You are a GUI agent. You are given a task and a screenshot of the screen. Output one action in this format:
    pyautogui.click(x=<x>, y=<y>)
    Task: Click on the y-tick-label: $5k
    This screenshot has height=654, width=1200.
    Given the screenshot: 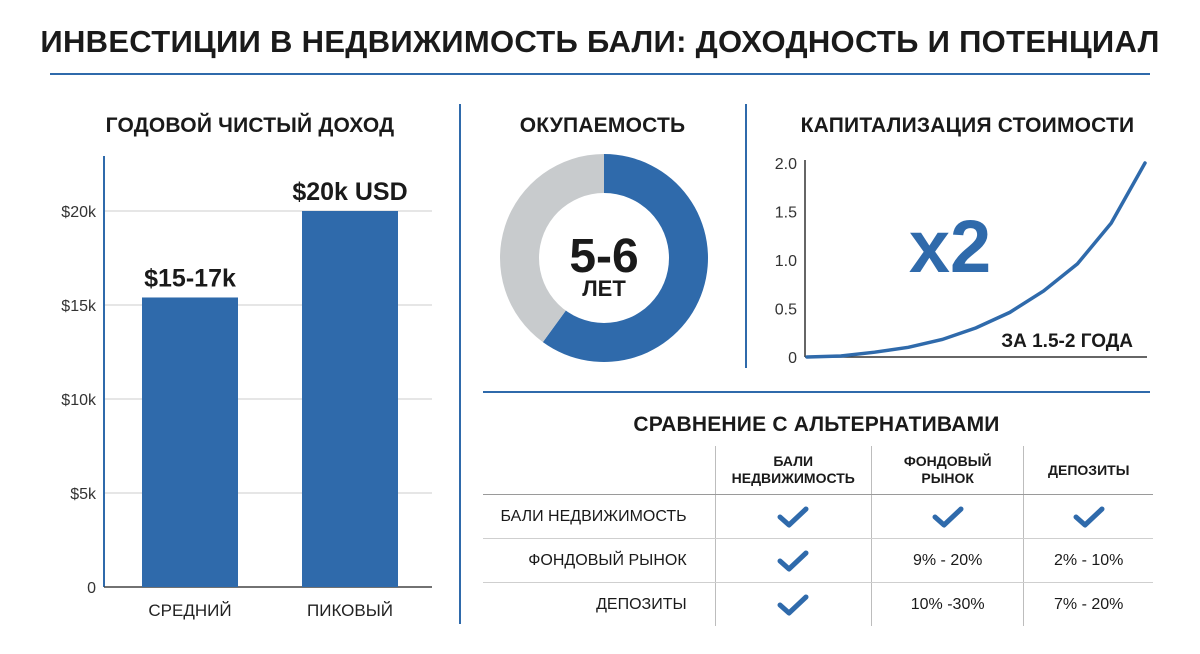 What is the action you would take?
    pyautogui.click(x=83, y=494)
    